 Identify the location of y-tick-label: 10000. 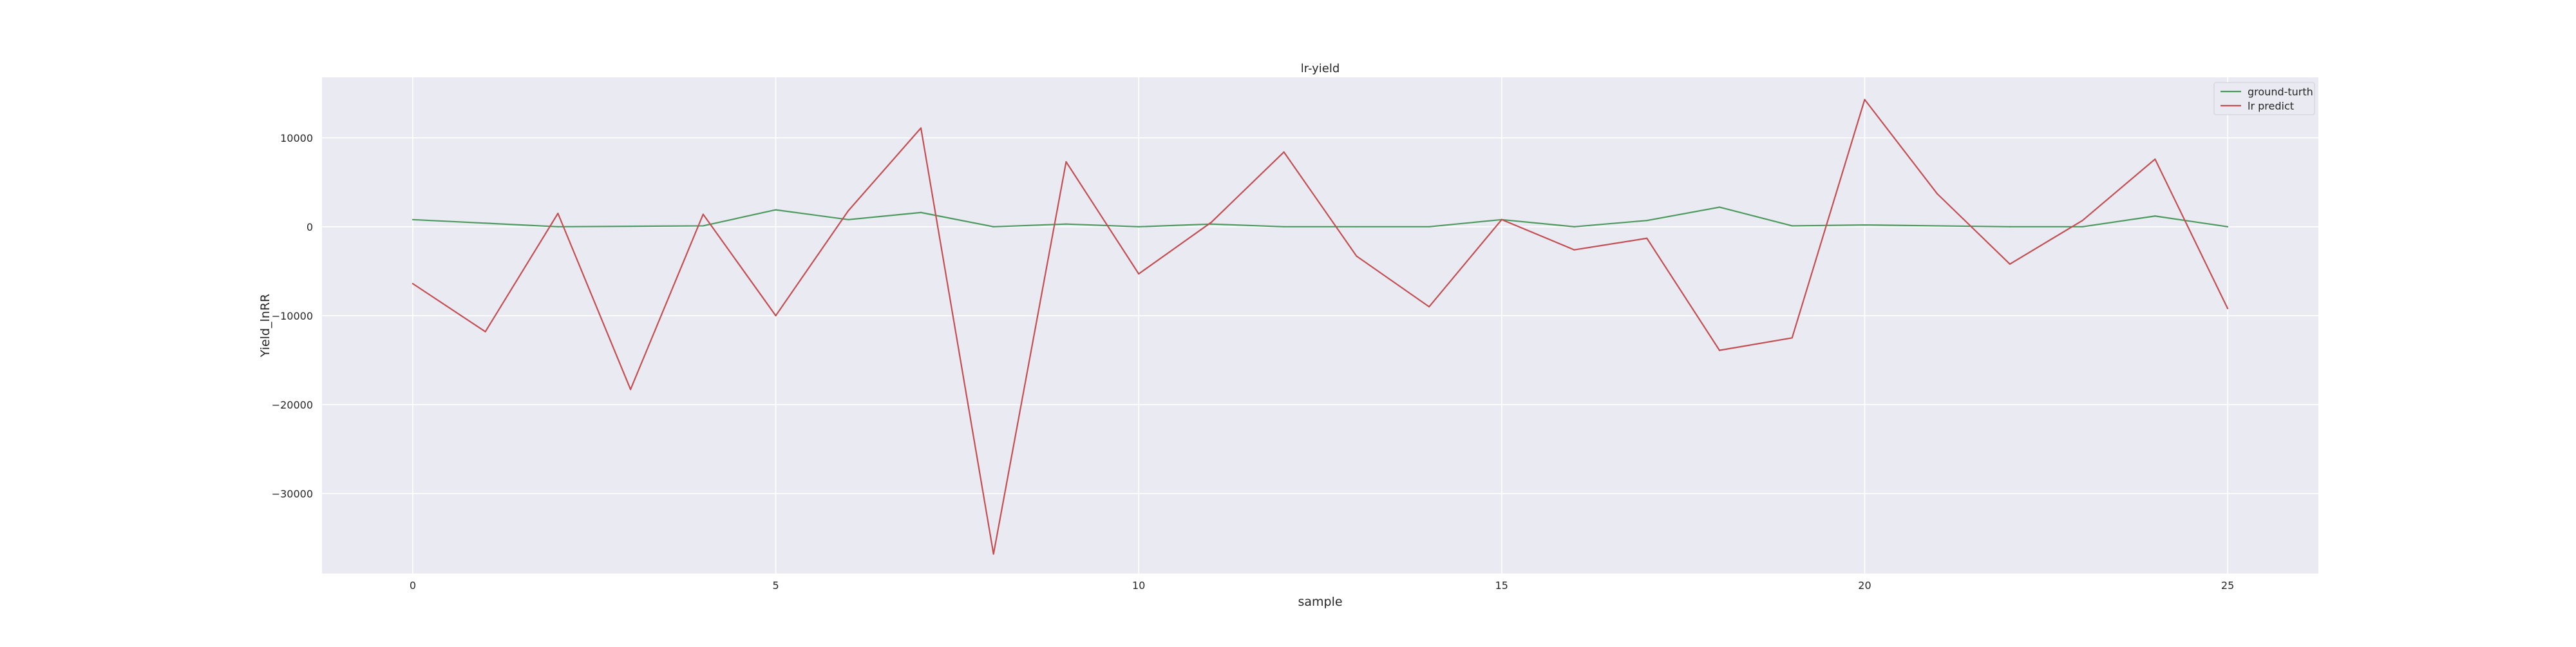
(296, 138).